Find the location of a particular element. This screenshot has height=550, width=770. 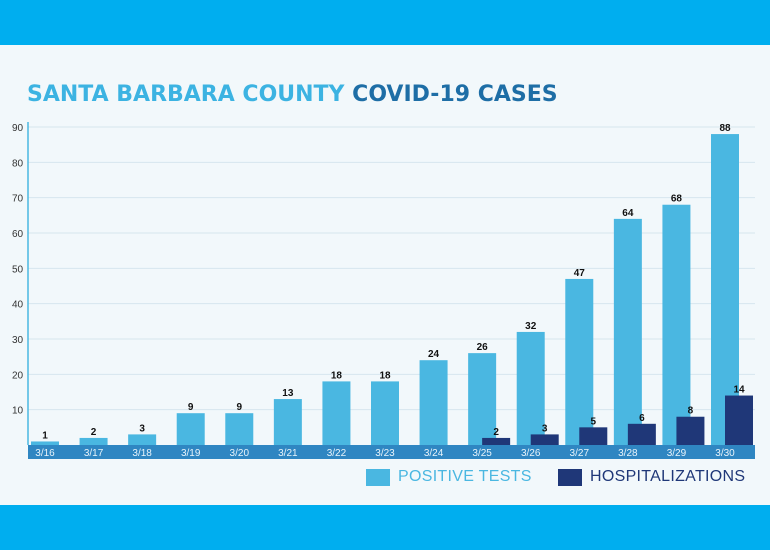

x-tick-label: 3/30 is located at coordinates (725, 453).